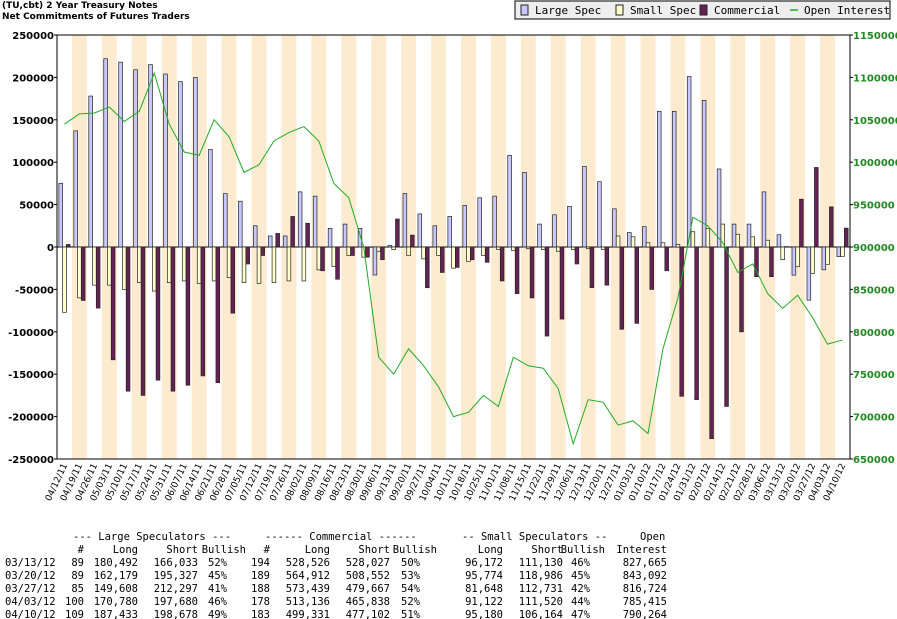 The image size is (897, 619). Describe the element at coordinates (176, 589) in the screenshot. I see `table-cell: 212,297` at that location.